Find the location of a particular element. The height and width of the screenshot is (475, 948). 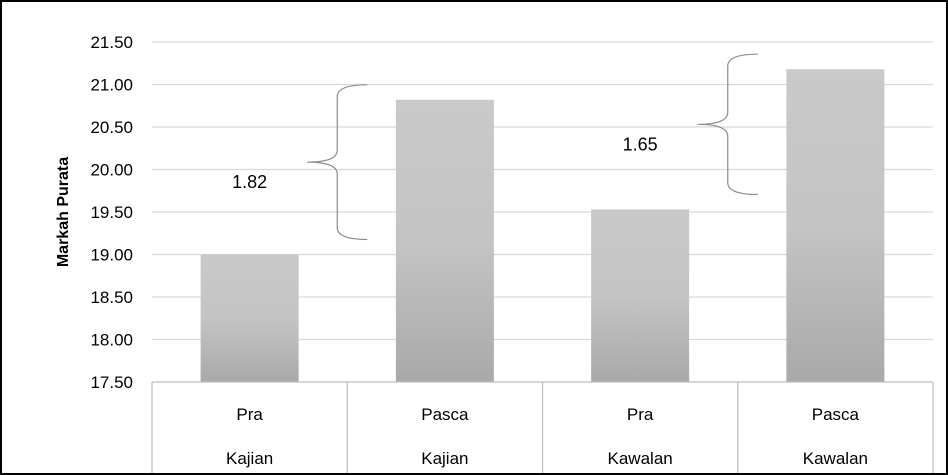

y-tick-label: 19.00 is located at coordinates (111, 255).